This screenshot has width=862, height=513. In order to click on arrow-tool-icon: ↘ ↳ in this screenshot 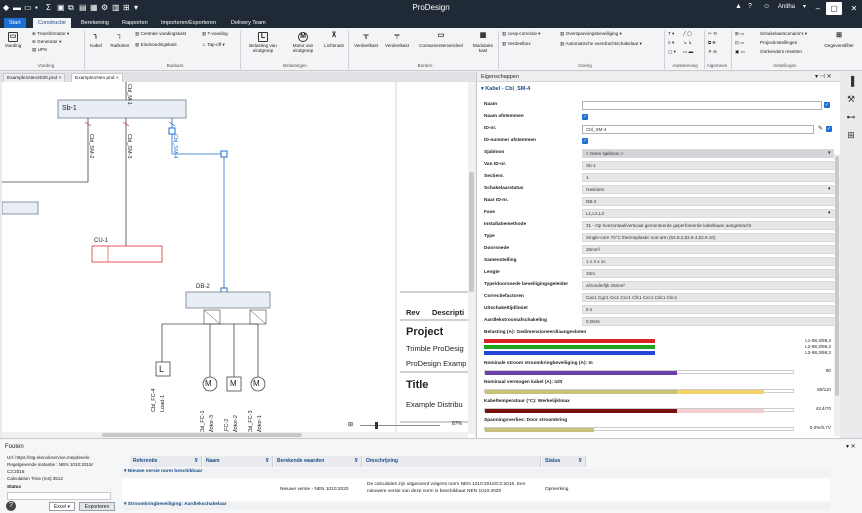, I will do `click(687, 42)`.